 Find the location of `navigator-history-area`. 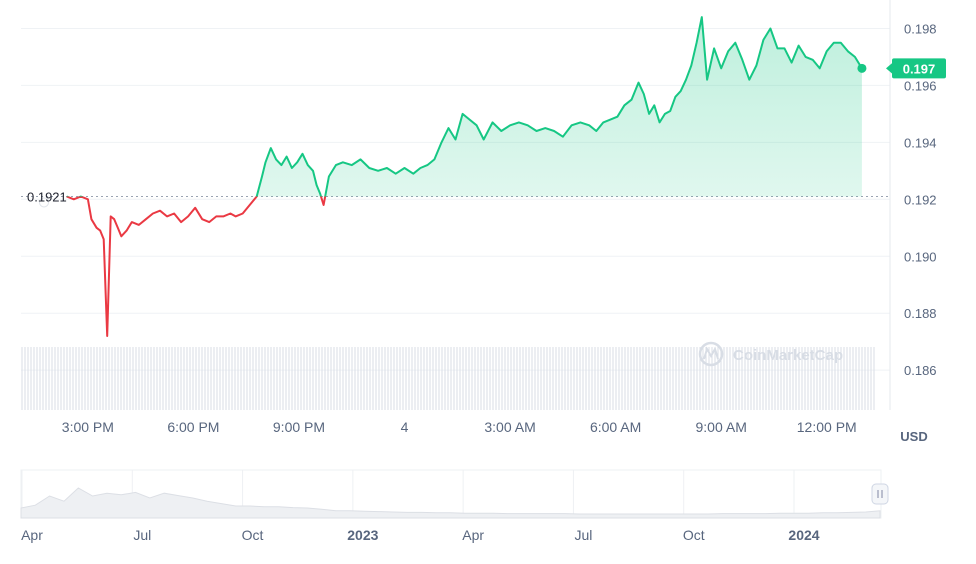

navigator-history-area is located at coordinates (450, 503).